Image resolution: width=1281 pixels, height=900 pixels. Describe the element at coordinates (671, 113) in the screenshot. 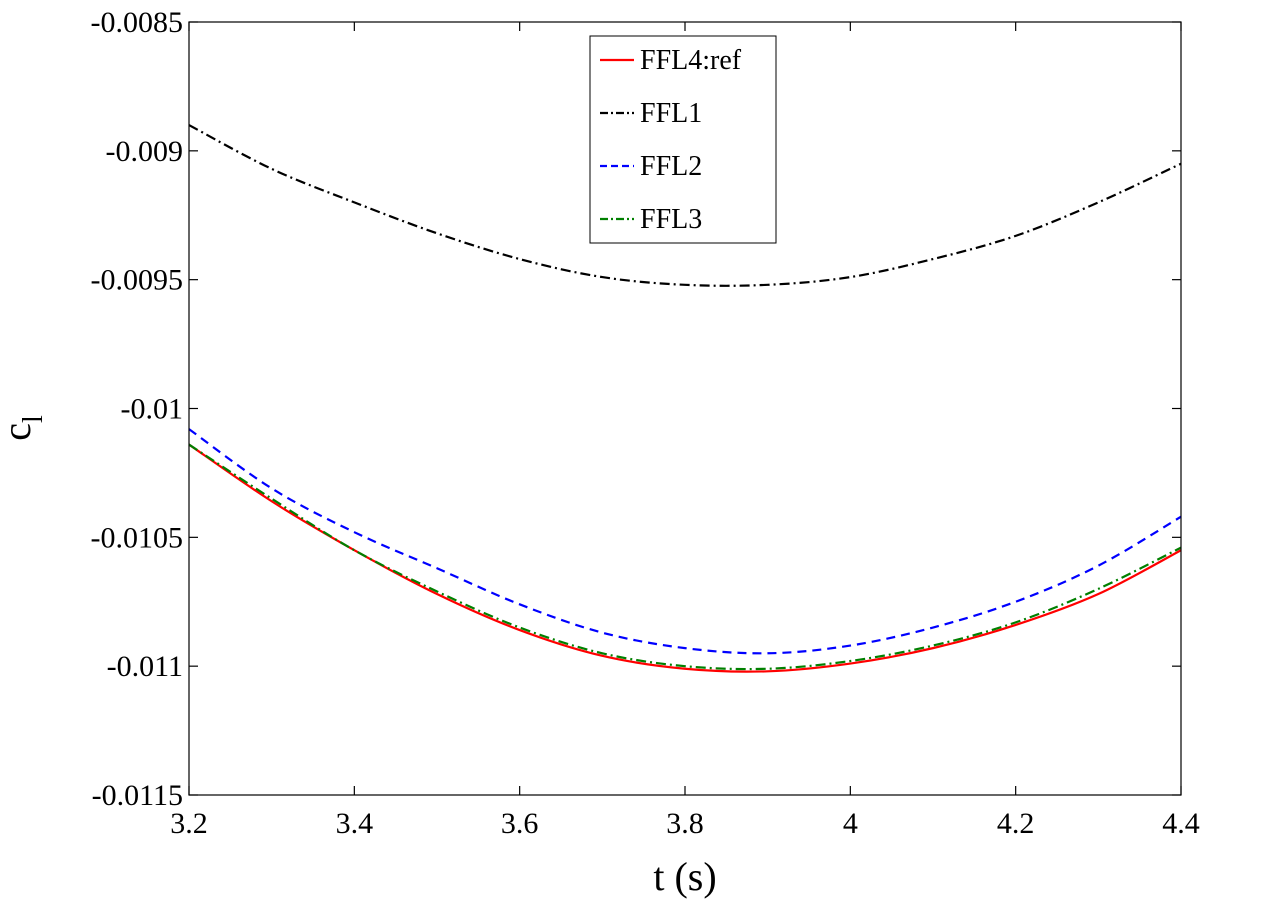

I see `legend-label: FFL1` at that location.